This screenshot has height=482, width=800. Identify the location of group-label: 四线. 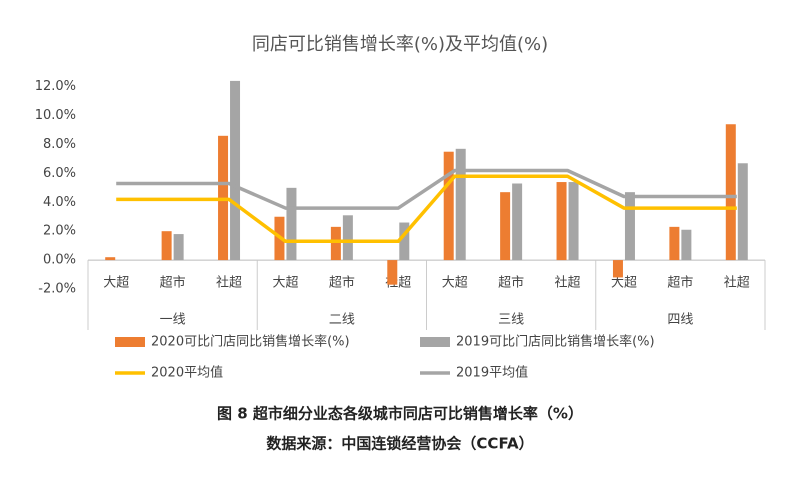
(680, 320).